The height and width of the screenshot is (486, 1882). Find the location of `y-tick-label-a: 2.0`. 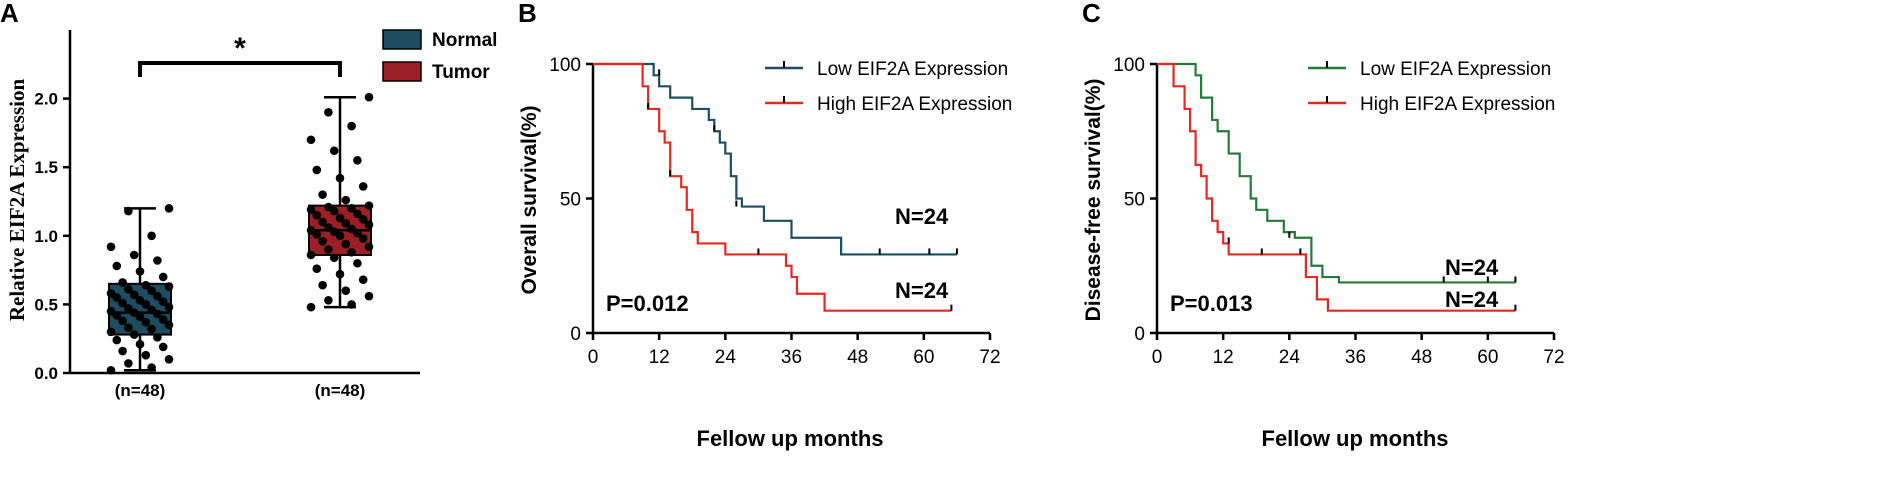

y-tick-label-a: 2.0 is located at coordinates (46, 99).